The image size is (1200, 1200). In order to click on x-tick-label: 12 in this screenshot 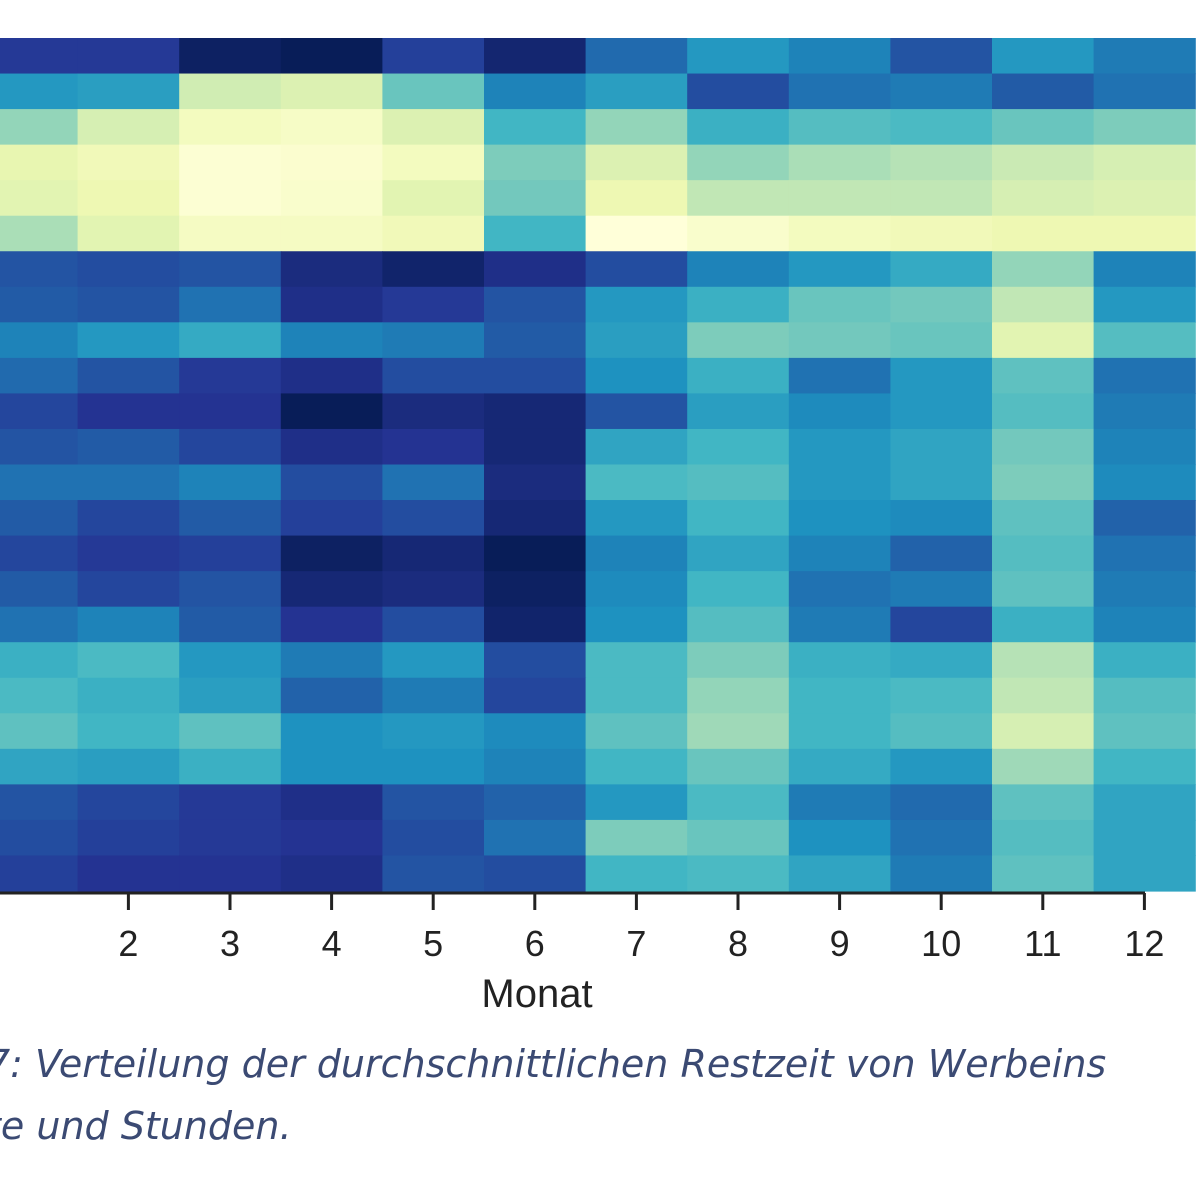, I will do `click(1144, 943)`.